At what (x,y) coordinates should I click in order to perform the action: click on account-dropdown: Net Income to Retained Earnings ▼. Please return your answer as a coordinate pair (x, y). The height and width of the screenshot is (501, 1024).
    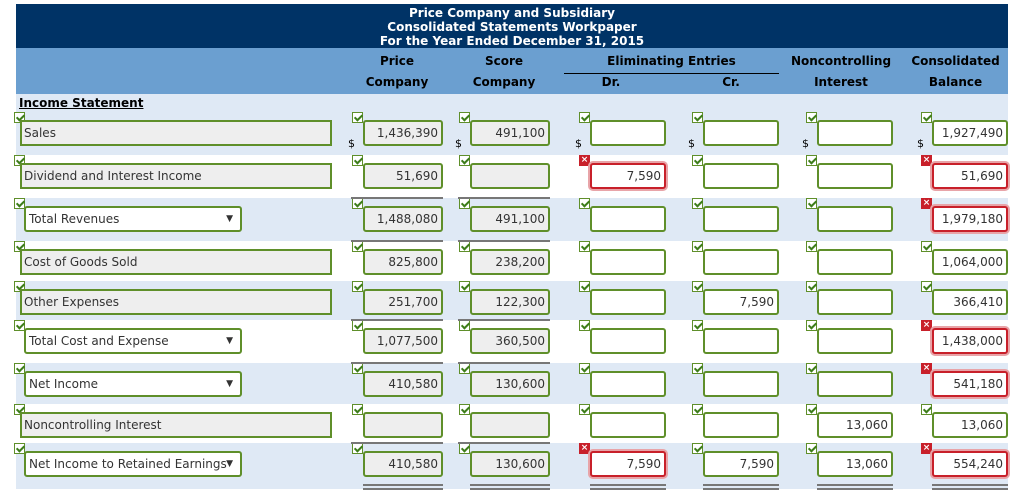
    Looking at the image, I should click on (133, 464).